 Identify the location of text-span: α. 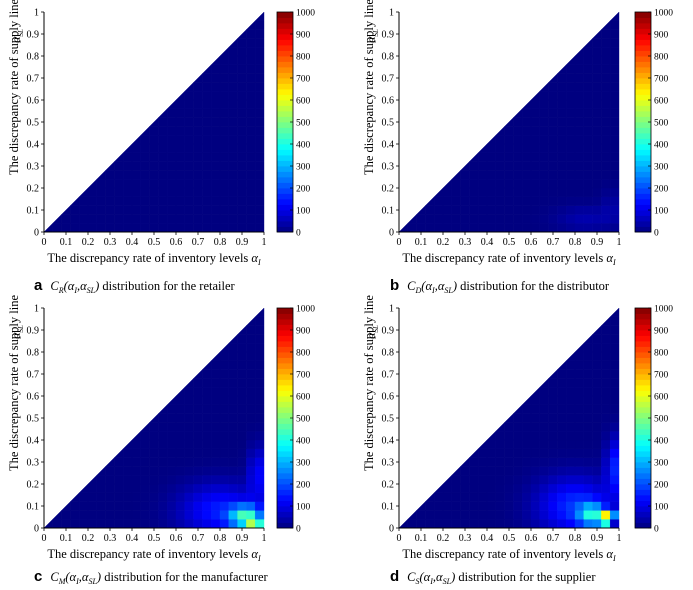
(254, 554).